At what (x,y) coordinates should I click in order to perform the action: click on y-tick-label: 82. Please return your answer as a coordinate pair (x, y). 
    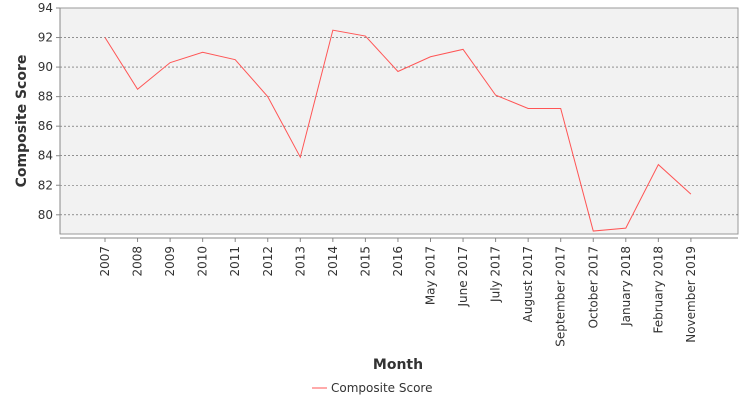
    Looking at the image, I should click on (45, 185).